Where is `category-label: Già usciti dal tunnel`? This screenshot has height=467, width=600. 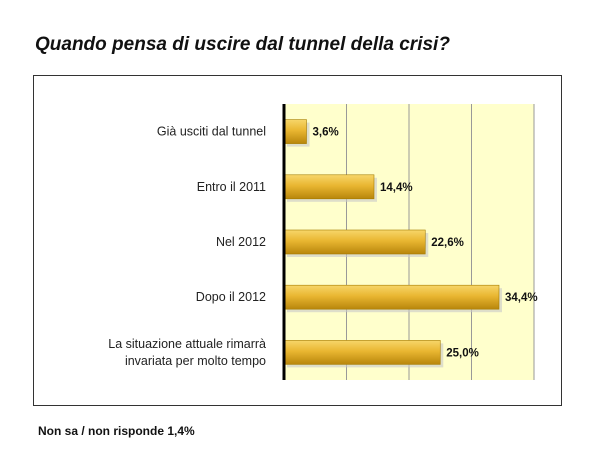 category-label: Già usciti dal tunnel is located at coordinates (211, 132).